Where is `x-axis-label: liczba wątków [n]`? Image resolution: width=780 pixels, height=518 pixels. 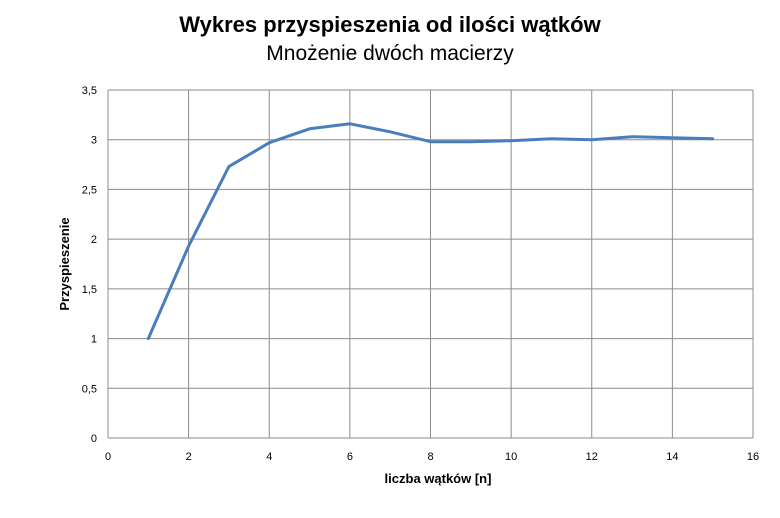 x-axis-label: liczba wątków [n] is located at coordinates (438, 478).